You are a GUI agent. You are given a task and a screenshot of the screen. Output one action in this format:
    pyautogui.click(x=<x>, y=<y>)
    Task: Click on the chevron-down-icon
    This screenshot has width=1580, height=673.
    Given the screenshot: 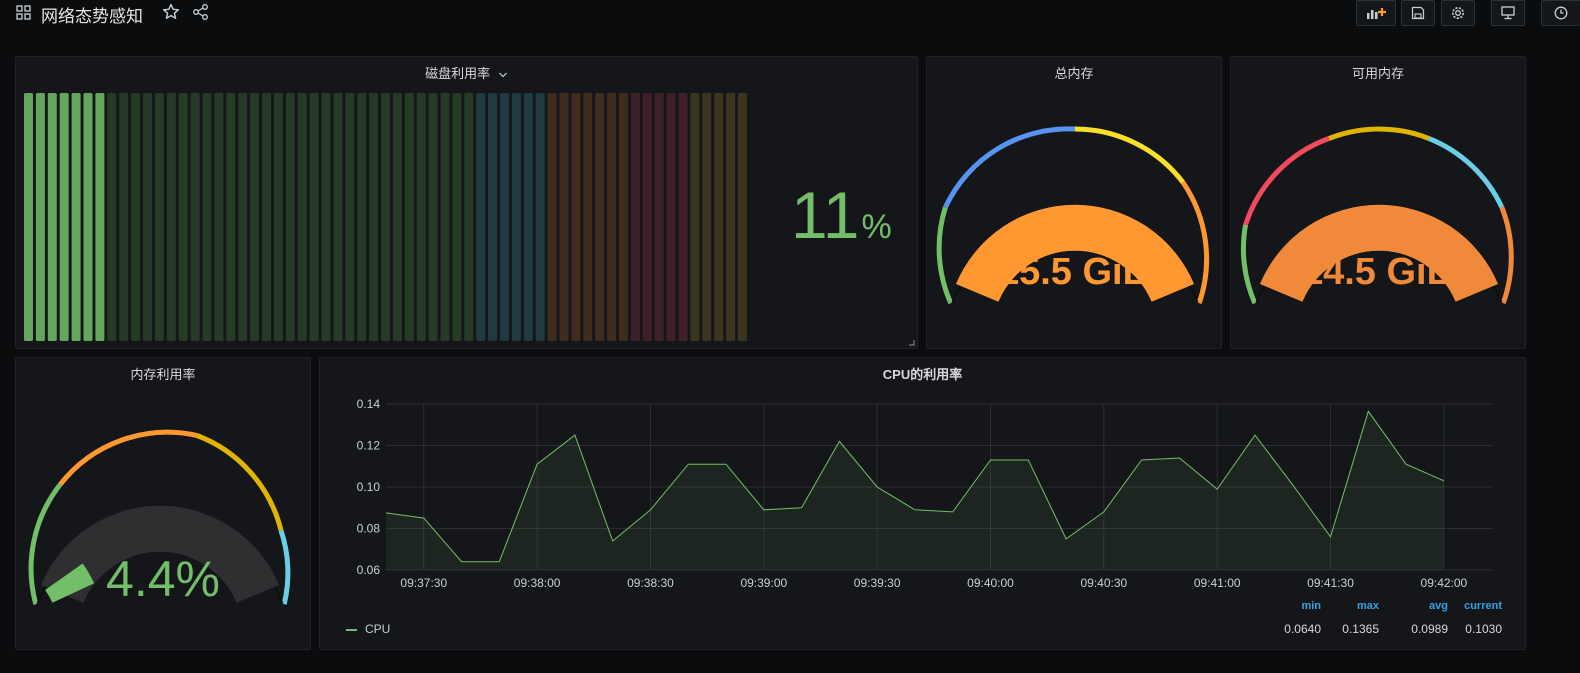 What is the action you would take?
    pyautogui.click(x=503, y=75)
    